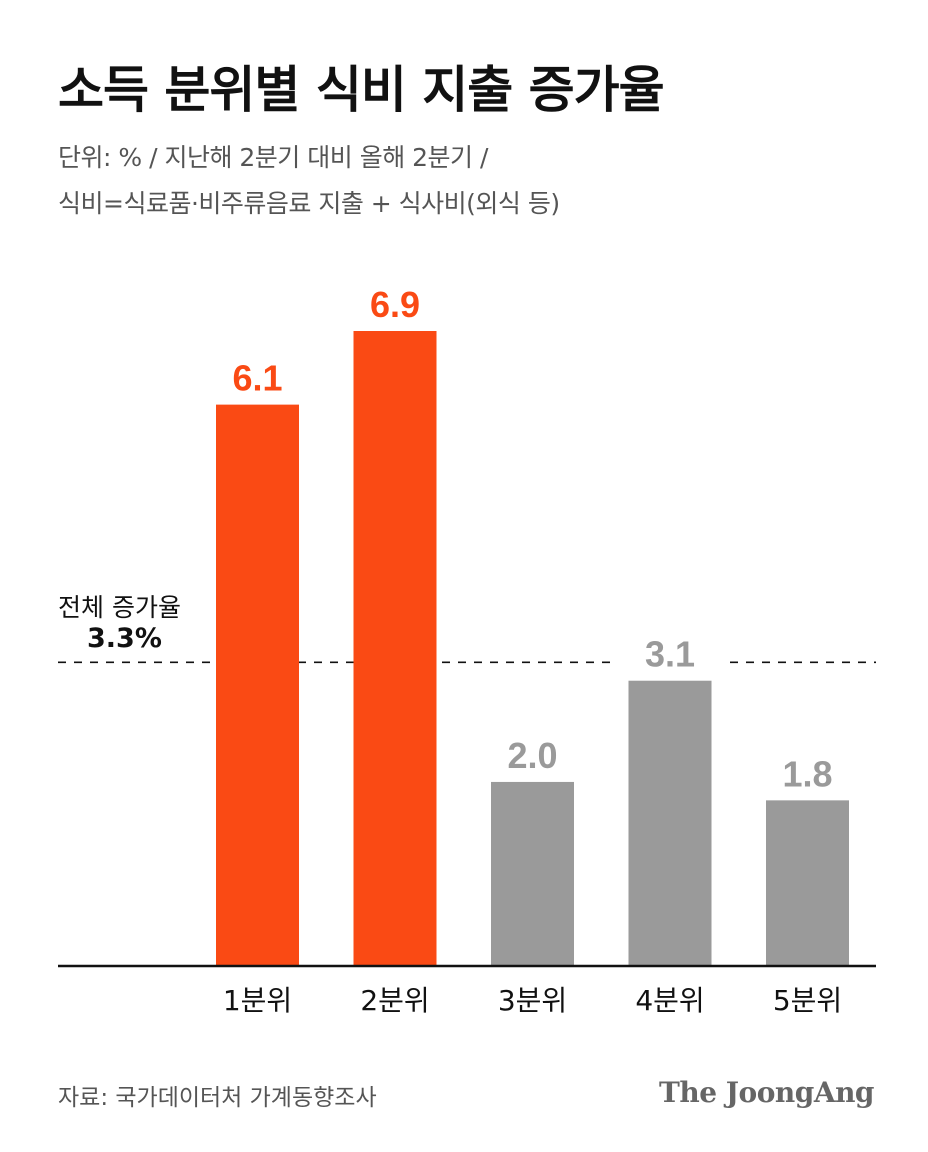 The height and width of the screenshot is (1152, 928). Describe the element at coordinates (766, 1092) in the screenshot. I see `brand-logo: The JoongAng` at that location.